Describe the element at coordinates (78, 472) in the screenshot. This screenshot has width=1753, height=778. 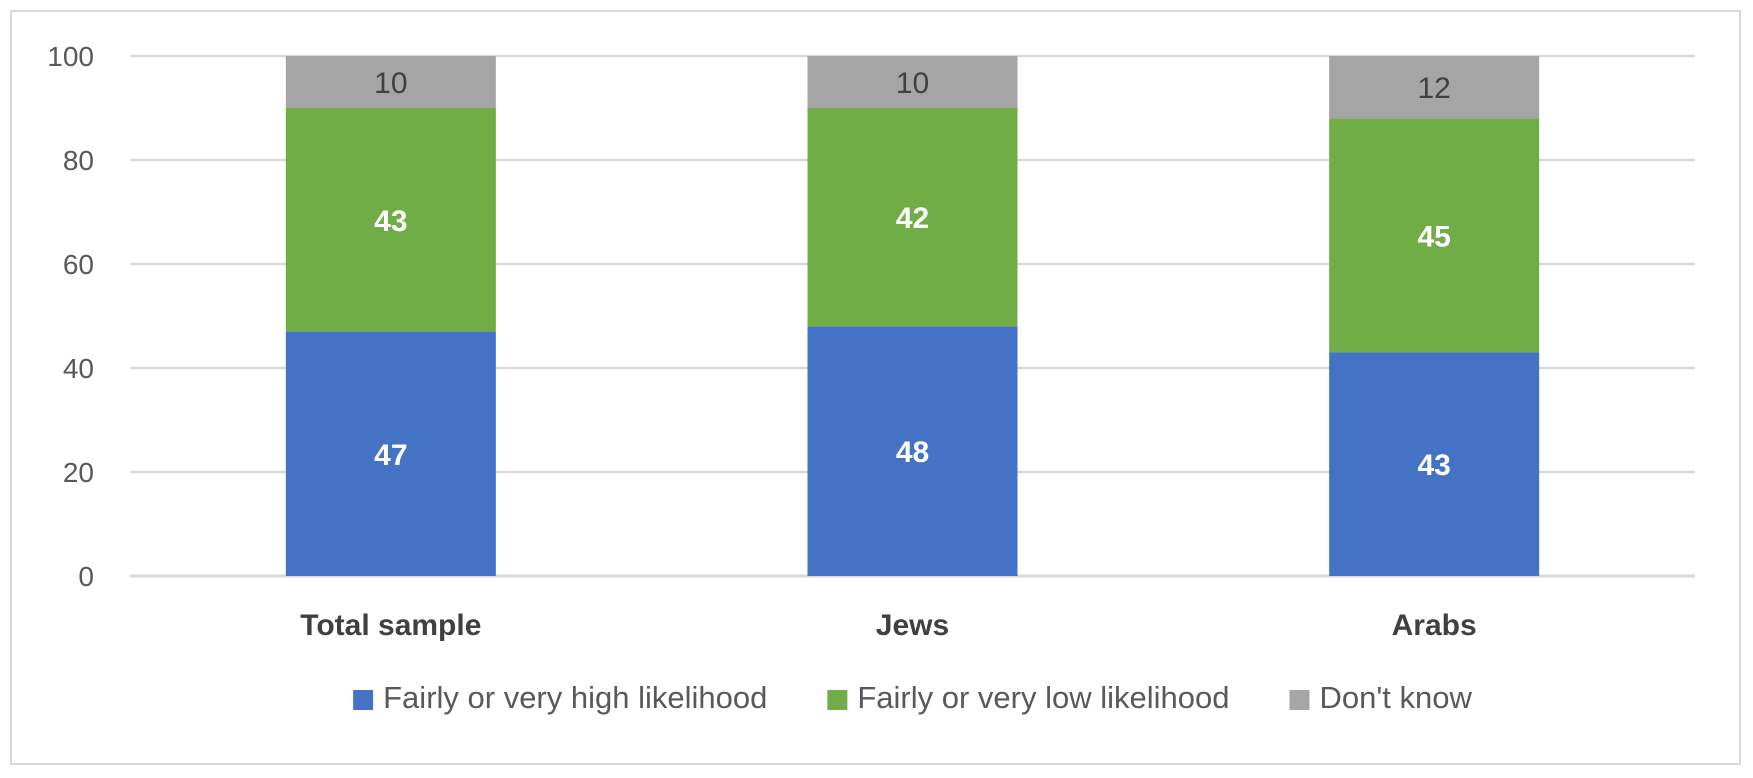
I see `y-tick-label: 20` at that location.